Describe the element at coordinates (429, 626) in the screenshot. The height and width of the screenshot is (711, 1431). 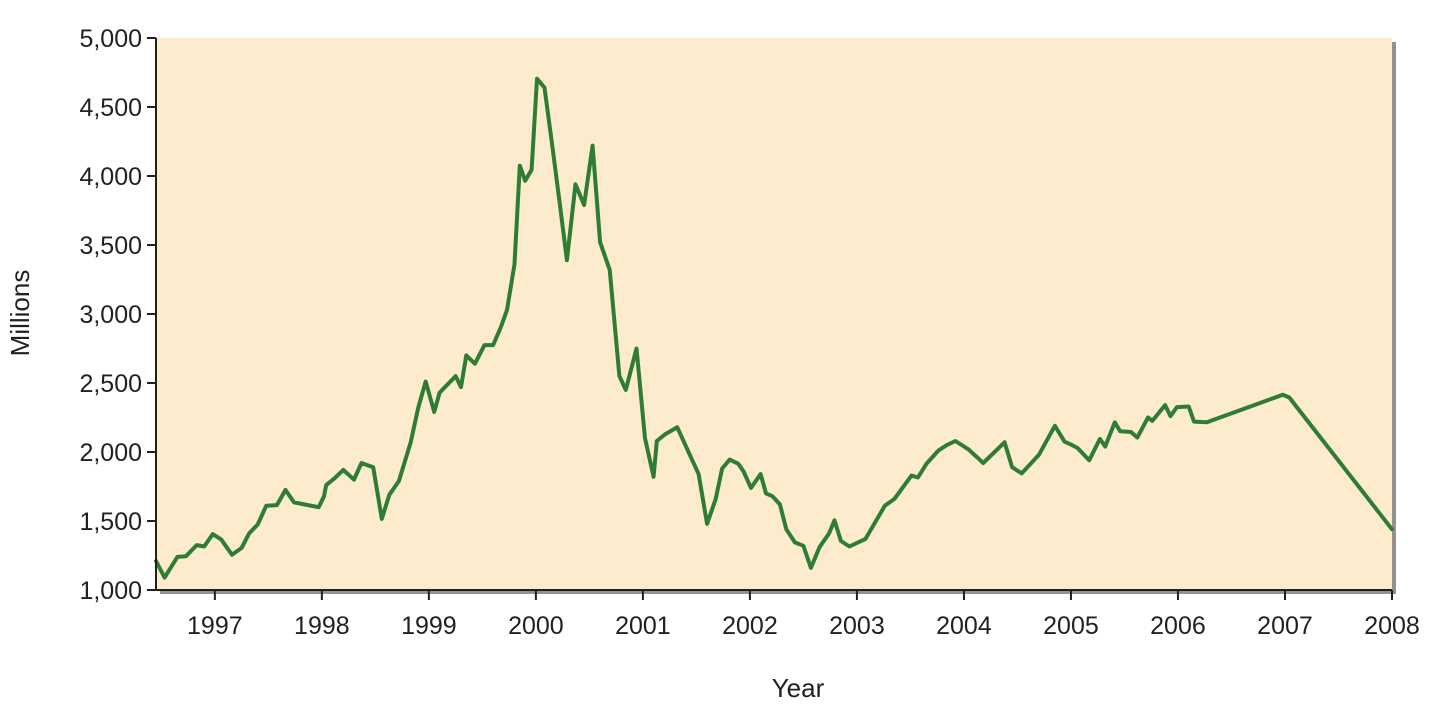
I see `x-tick-label: 1999` at that location.